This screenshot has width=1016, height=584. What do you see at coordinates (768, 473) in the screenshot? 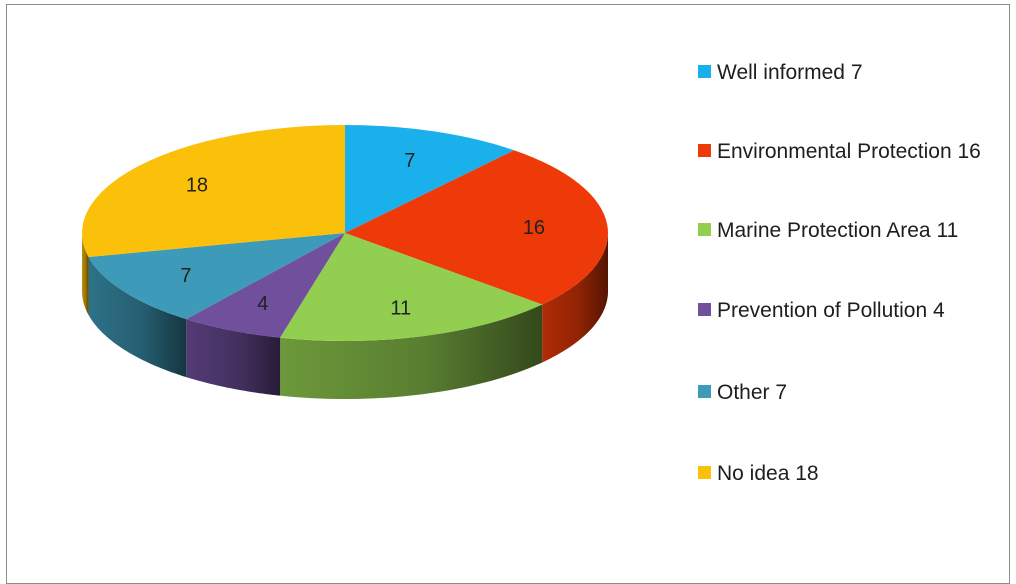
I see `legend-label: No idea 18` at bounding box center [768, 473].